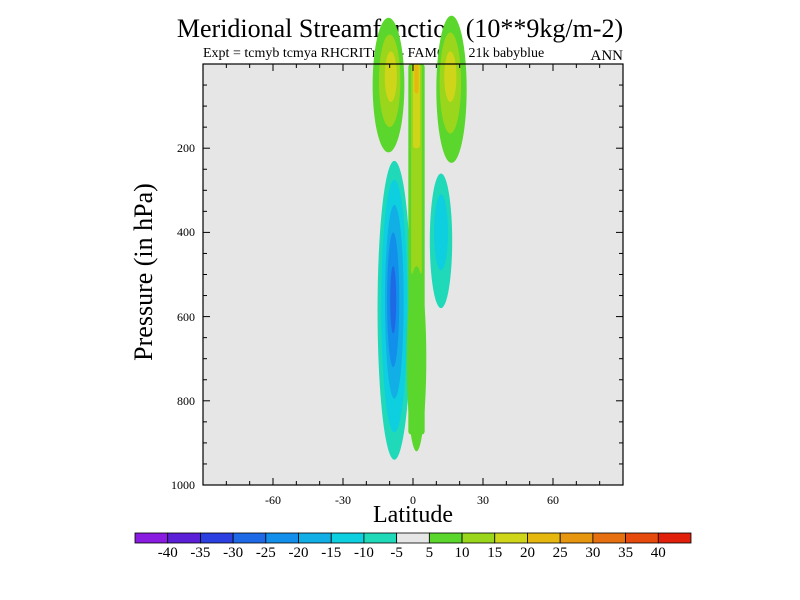 The image size is (800, 600). Describe the element at coordinates (419, 237) in the screenshot. I see `contour-fills` at that location.